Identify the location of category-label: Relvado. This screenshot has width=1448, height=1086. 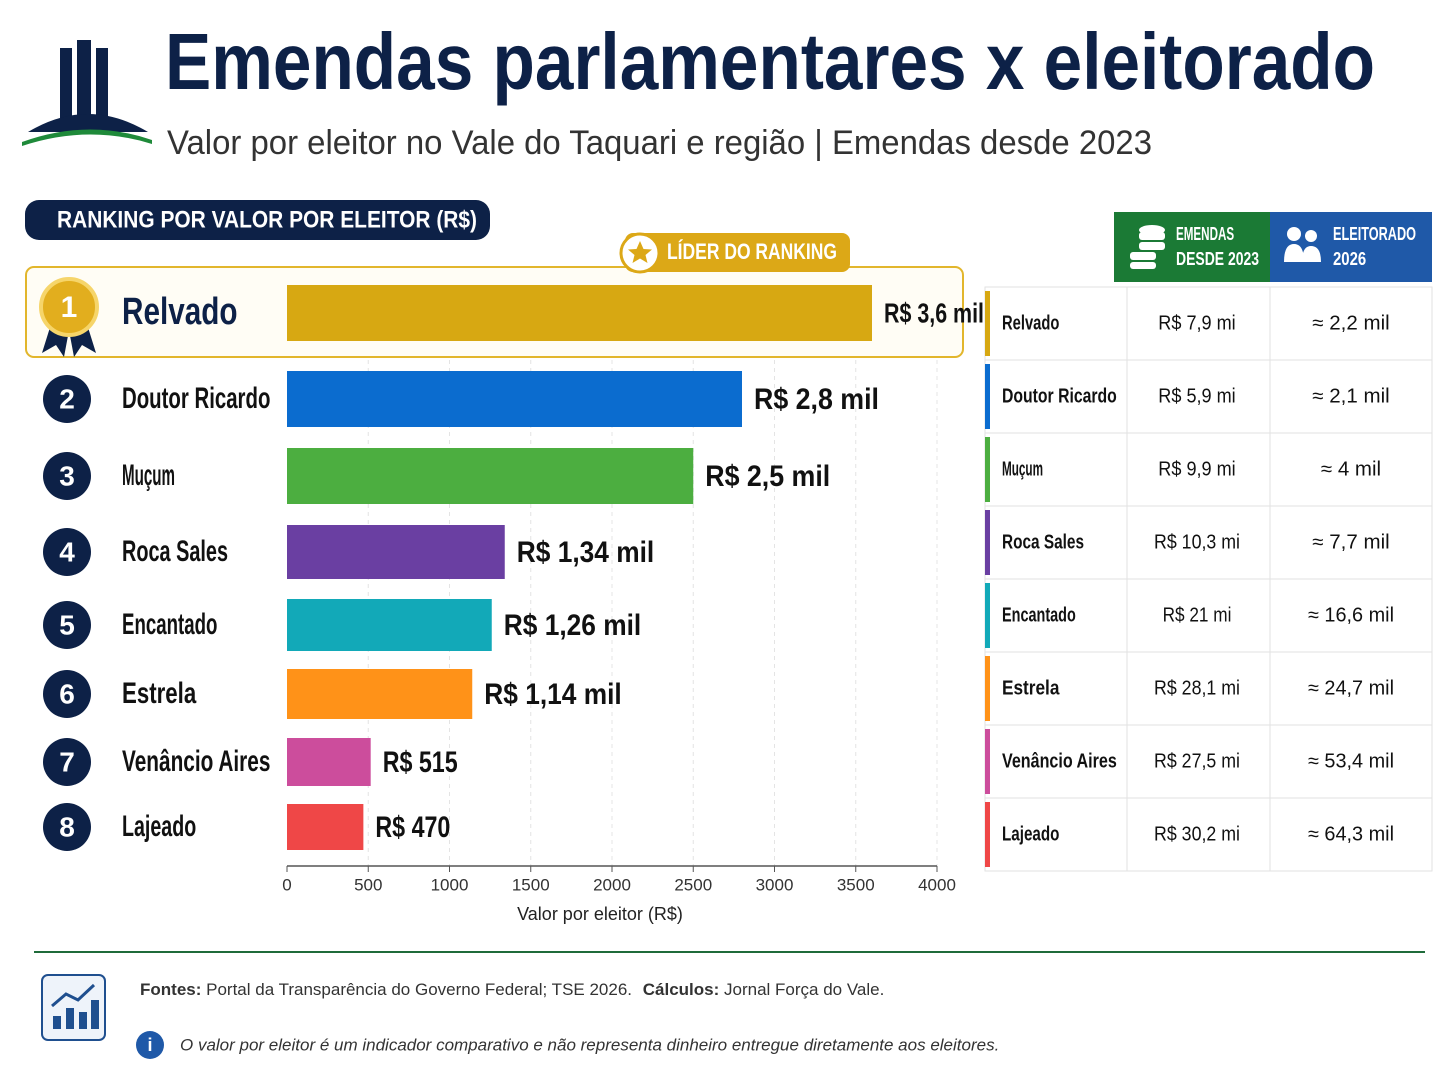
(180, 312).